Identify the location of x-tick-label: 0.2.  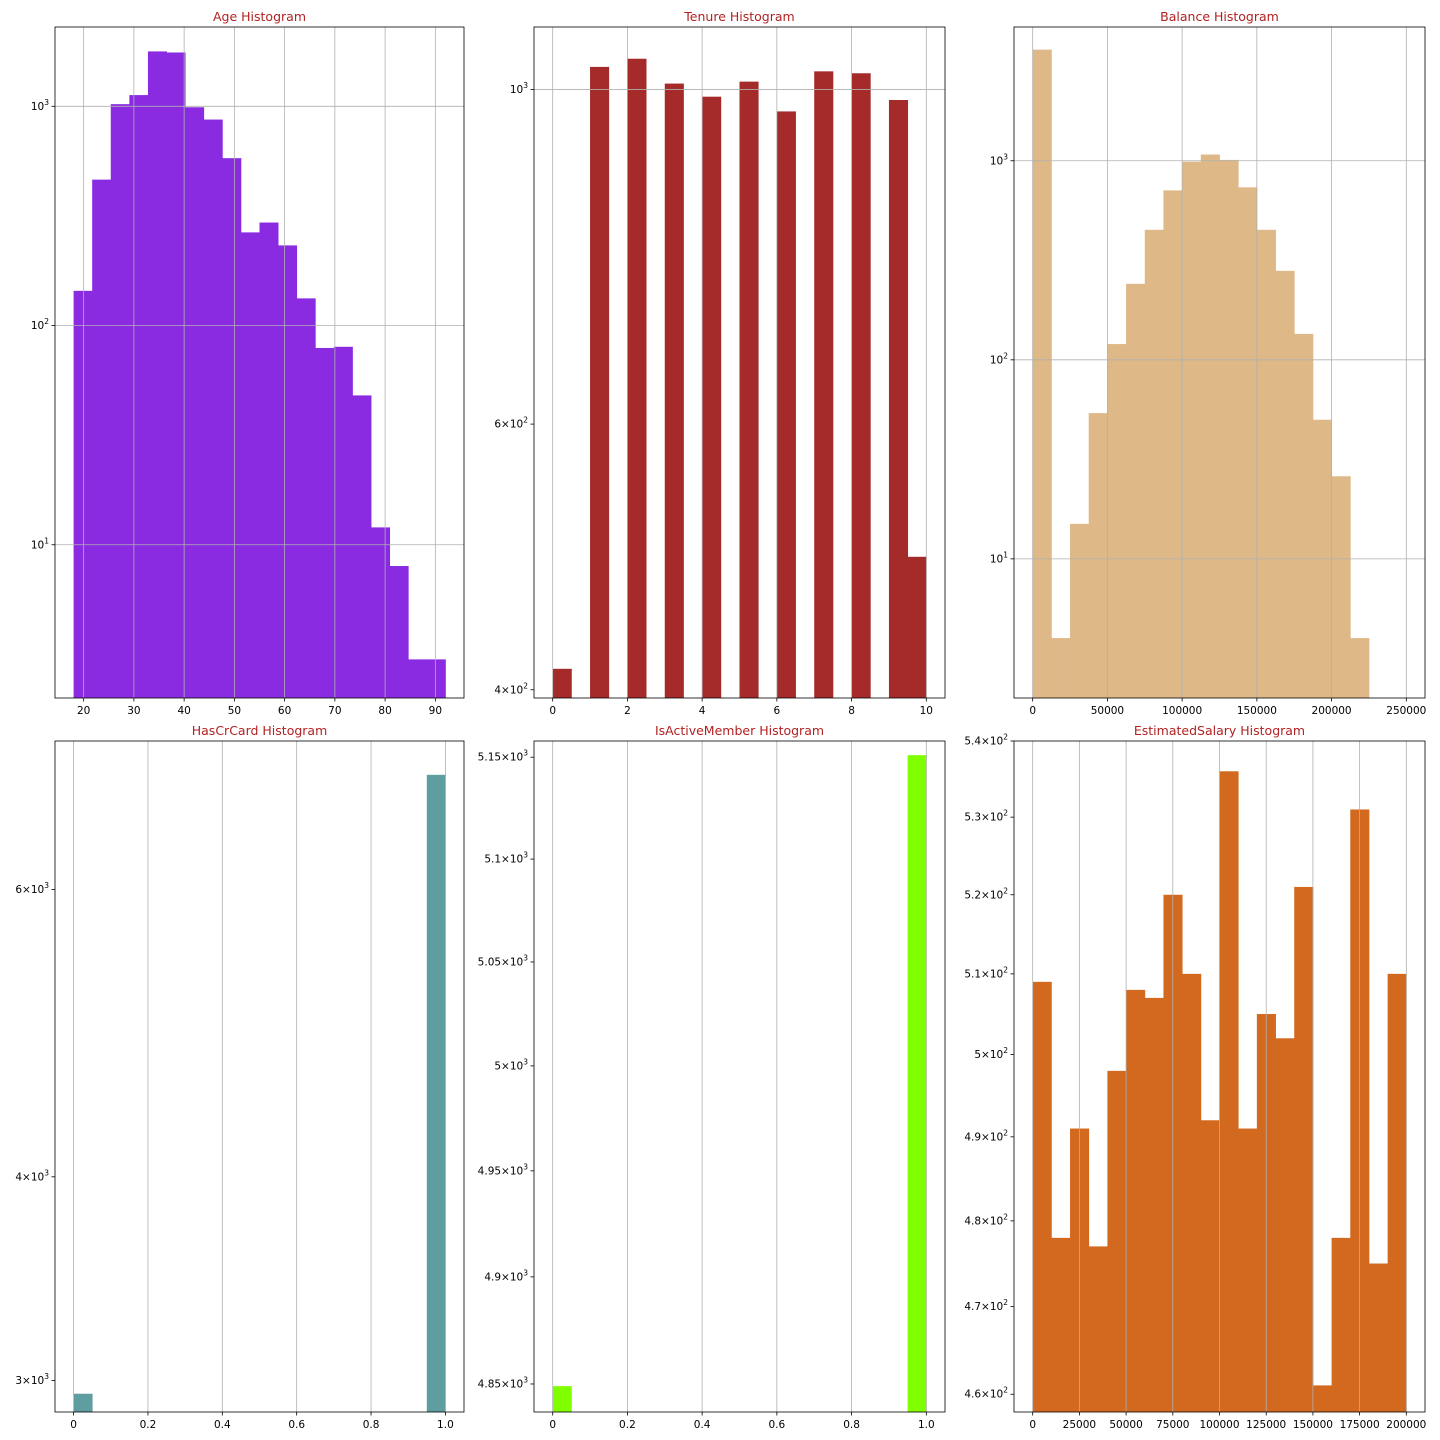
(148, 1425).